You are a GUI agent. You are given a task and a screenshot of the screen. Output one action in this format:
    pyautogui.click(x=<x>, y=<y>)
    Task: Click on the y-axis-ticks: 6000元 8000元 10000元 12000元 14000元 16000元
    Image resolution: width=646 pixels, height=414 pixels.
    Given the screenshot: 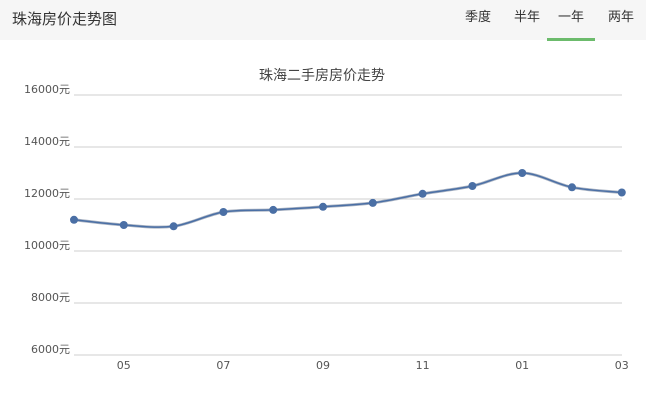 What is the action you would take?
    pyautogui.click(x=47, y=219)
    